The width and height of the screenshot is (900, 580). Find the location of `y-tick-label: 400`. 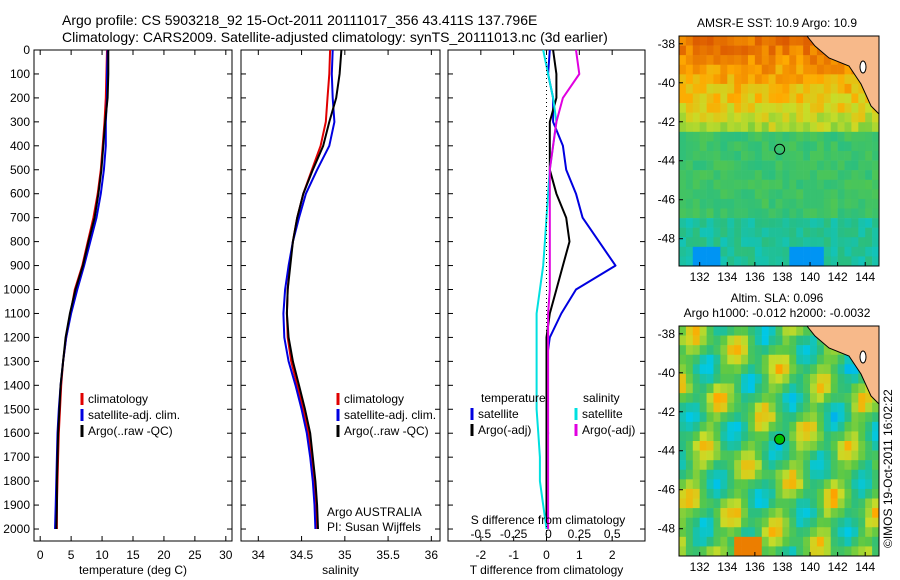

y-tick-label: 400 is located at coordinates (20, 146).